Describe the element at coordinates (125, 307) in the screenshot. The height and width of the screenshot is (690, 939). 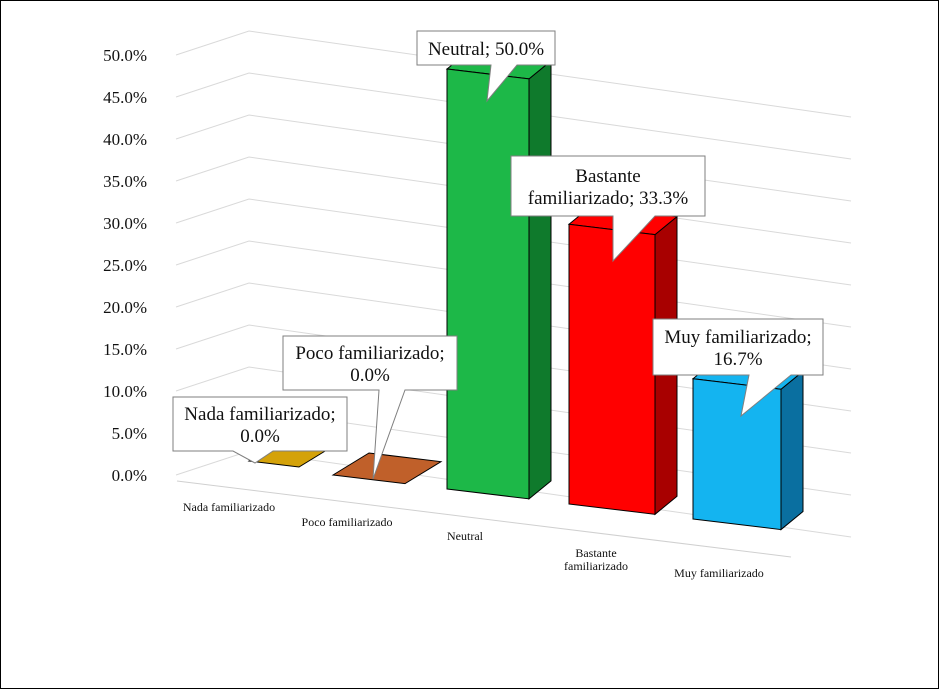
I see `y-tick-label: 20.0%` at that location.